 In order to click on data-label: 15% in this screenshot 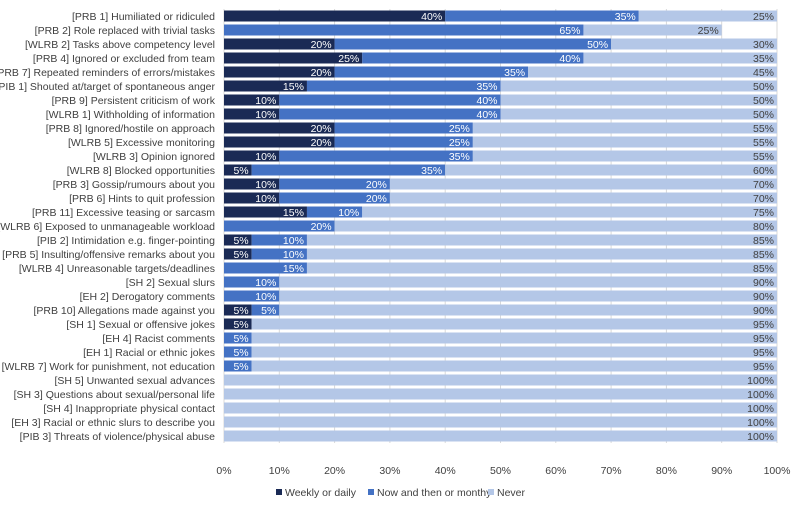, I will do `click(293, 269)`.